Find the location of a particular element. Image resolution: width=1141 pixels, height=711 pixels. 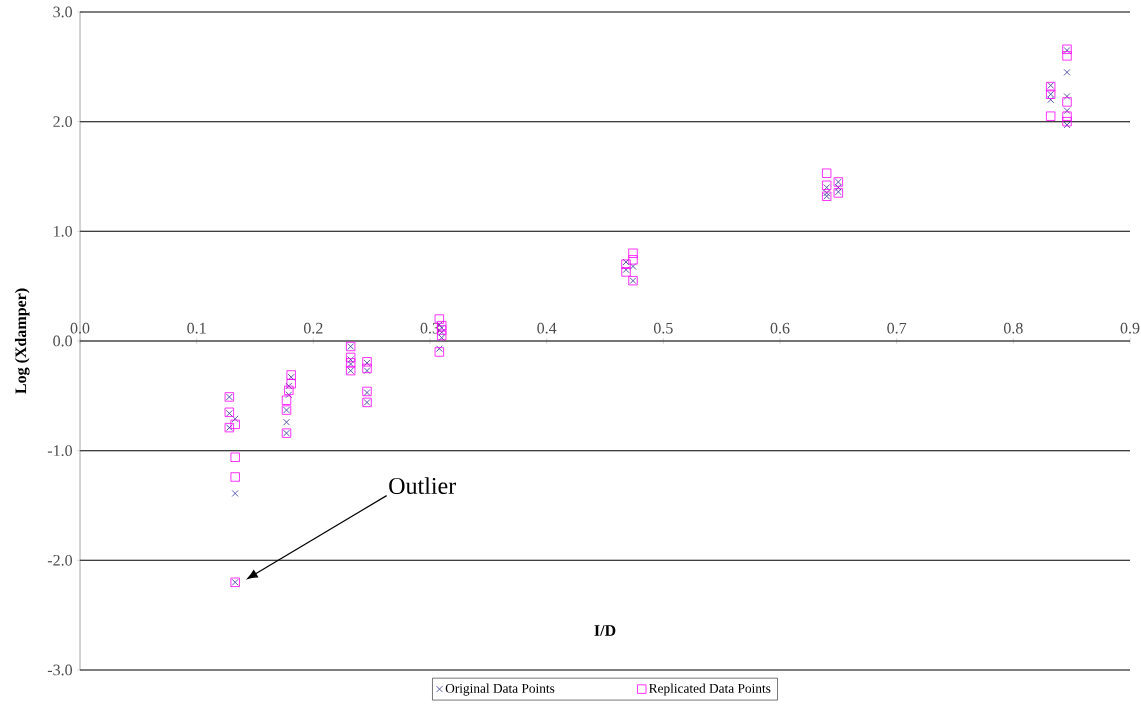

x-tick-label: 0.0 is located at coordinates (80, 328).